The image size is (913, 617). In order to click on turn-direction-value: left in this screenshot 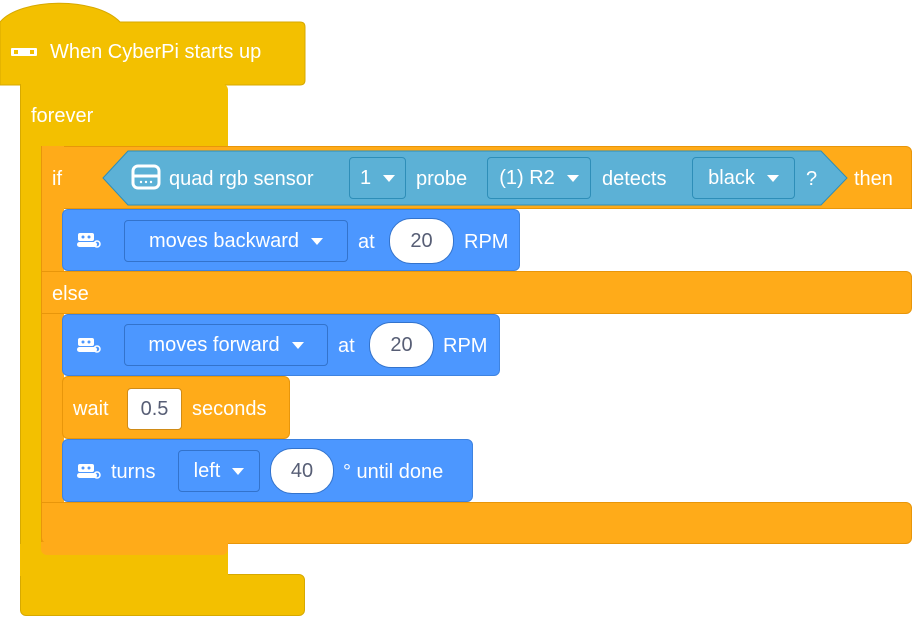, I will do `click(207, 471)`.